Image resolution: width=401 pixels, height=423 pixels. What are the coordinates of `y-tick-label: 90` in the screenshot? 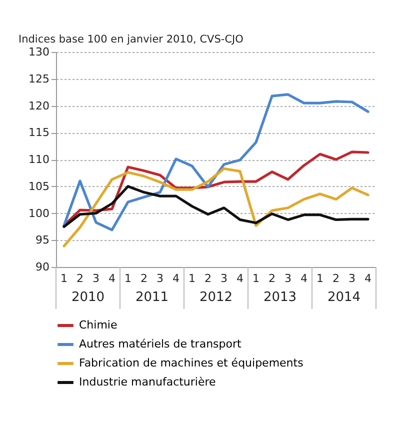 It's located at (43, 267).